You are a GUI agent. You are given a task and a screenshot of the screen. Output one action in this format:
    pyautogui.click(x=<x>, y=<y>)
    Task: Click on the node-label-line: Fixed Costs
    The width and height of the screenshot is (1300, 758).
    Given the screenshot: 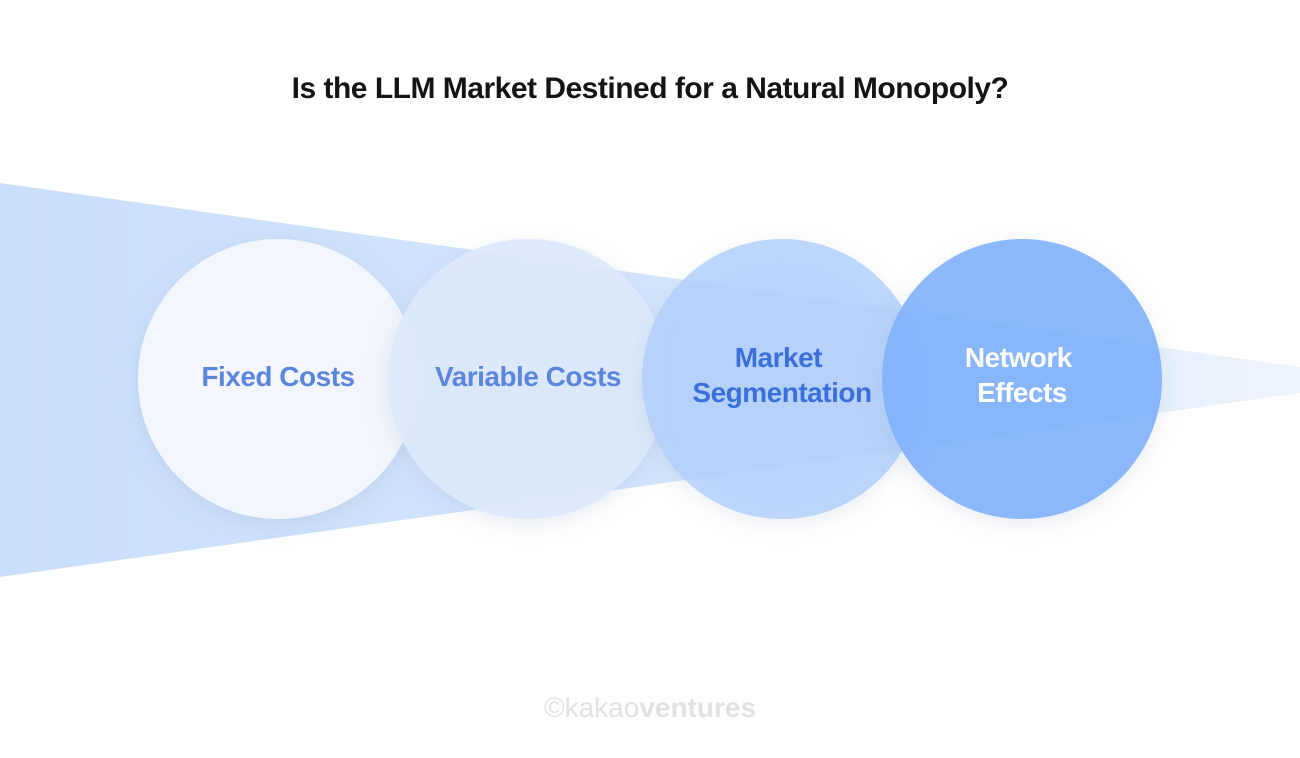 What is the action you would take?
    pyautogui.click(x=277, y=376)
    